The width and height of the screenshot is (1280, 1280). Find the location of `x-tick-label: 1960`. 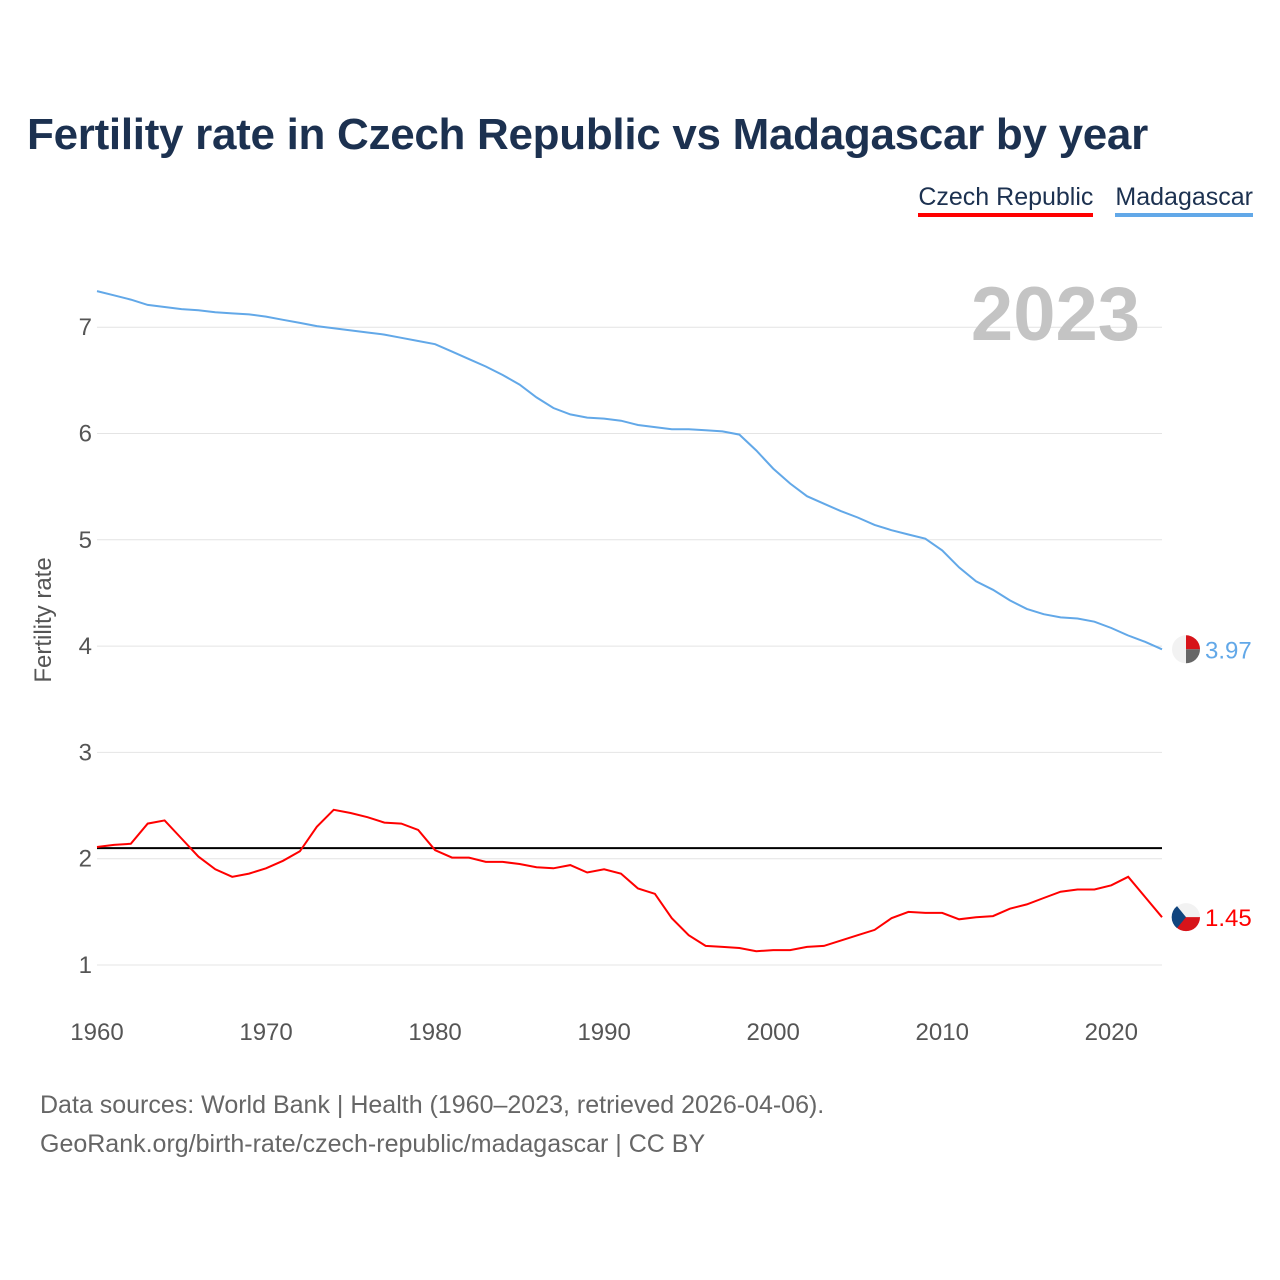

x-tick-label: 1960 is located at coordinates (96, 1032).